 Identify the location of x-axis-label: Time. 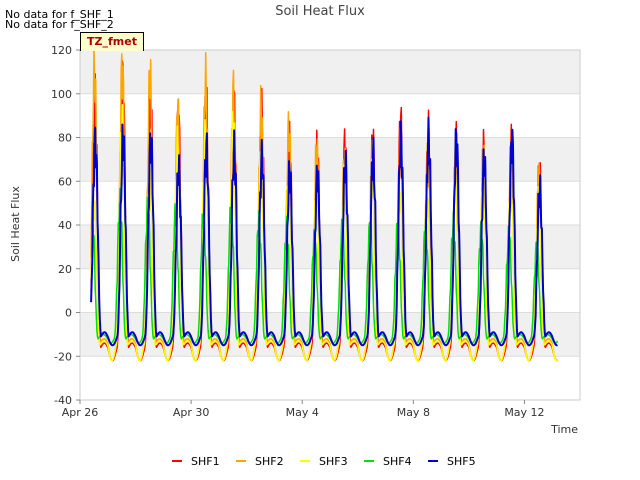
(564, 429).